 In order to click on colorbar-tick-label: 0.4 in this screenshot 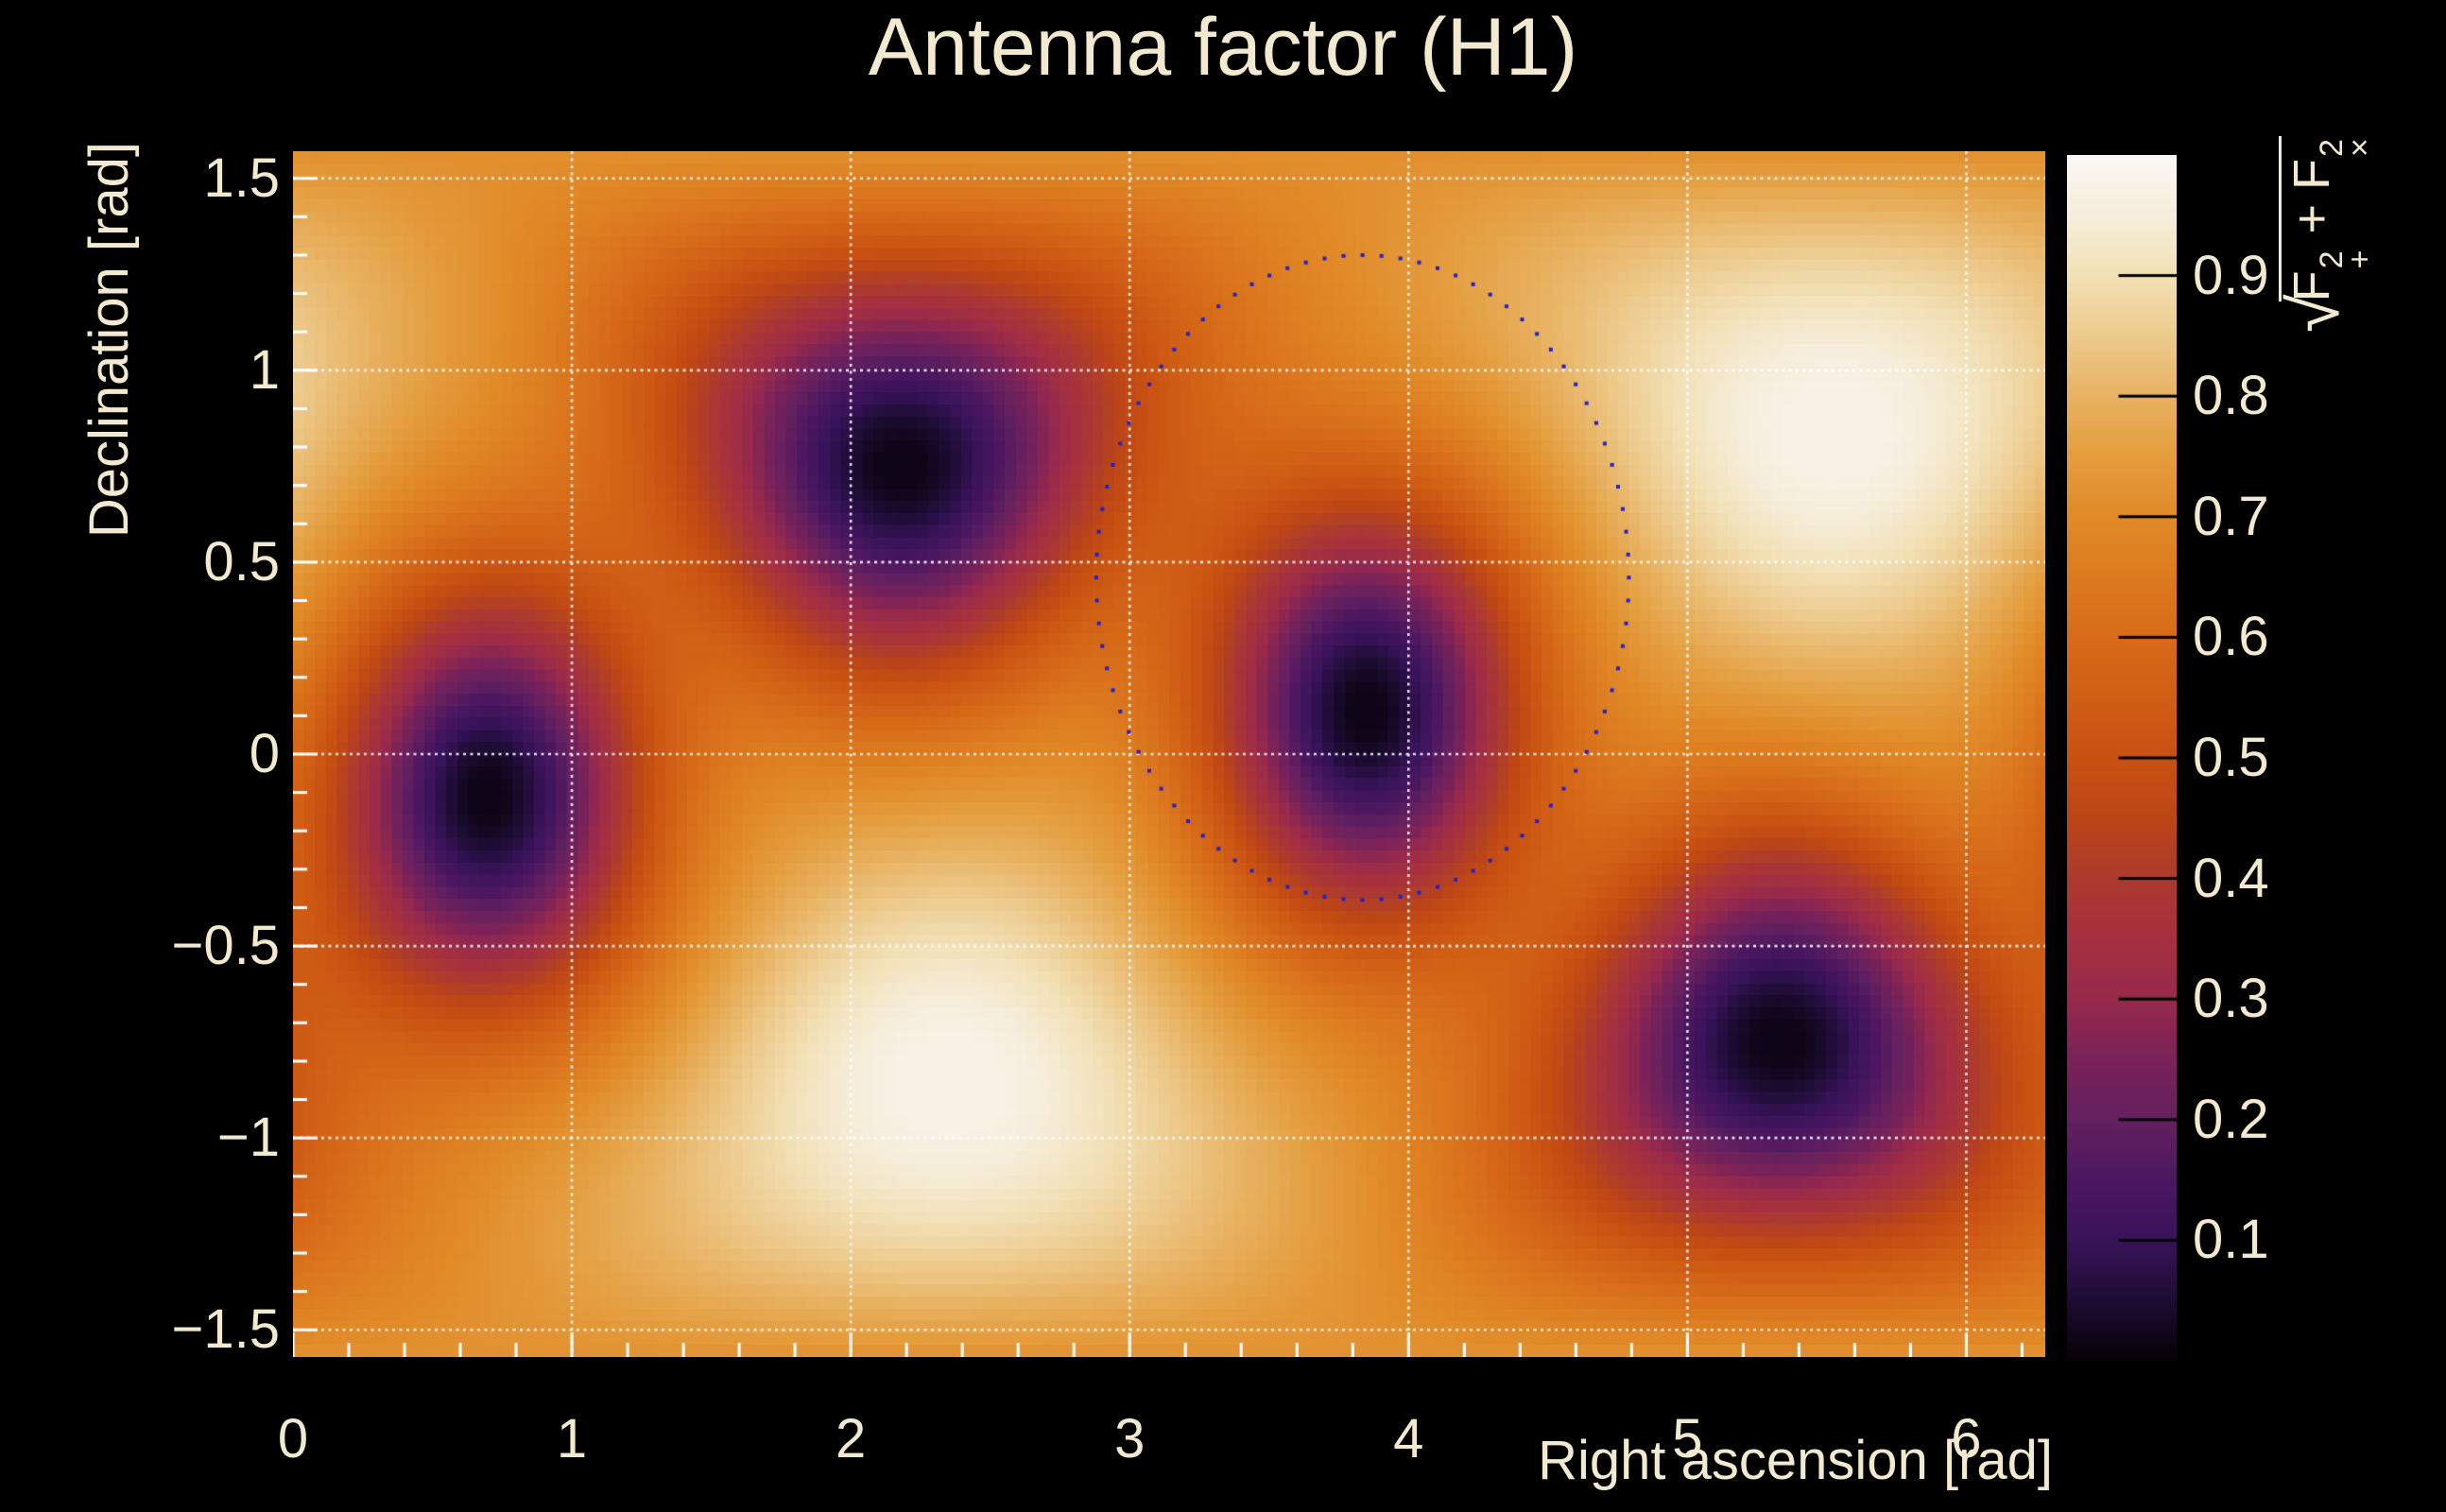, I will do `click(2231, 878)`.